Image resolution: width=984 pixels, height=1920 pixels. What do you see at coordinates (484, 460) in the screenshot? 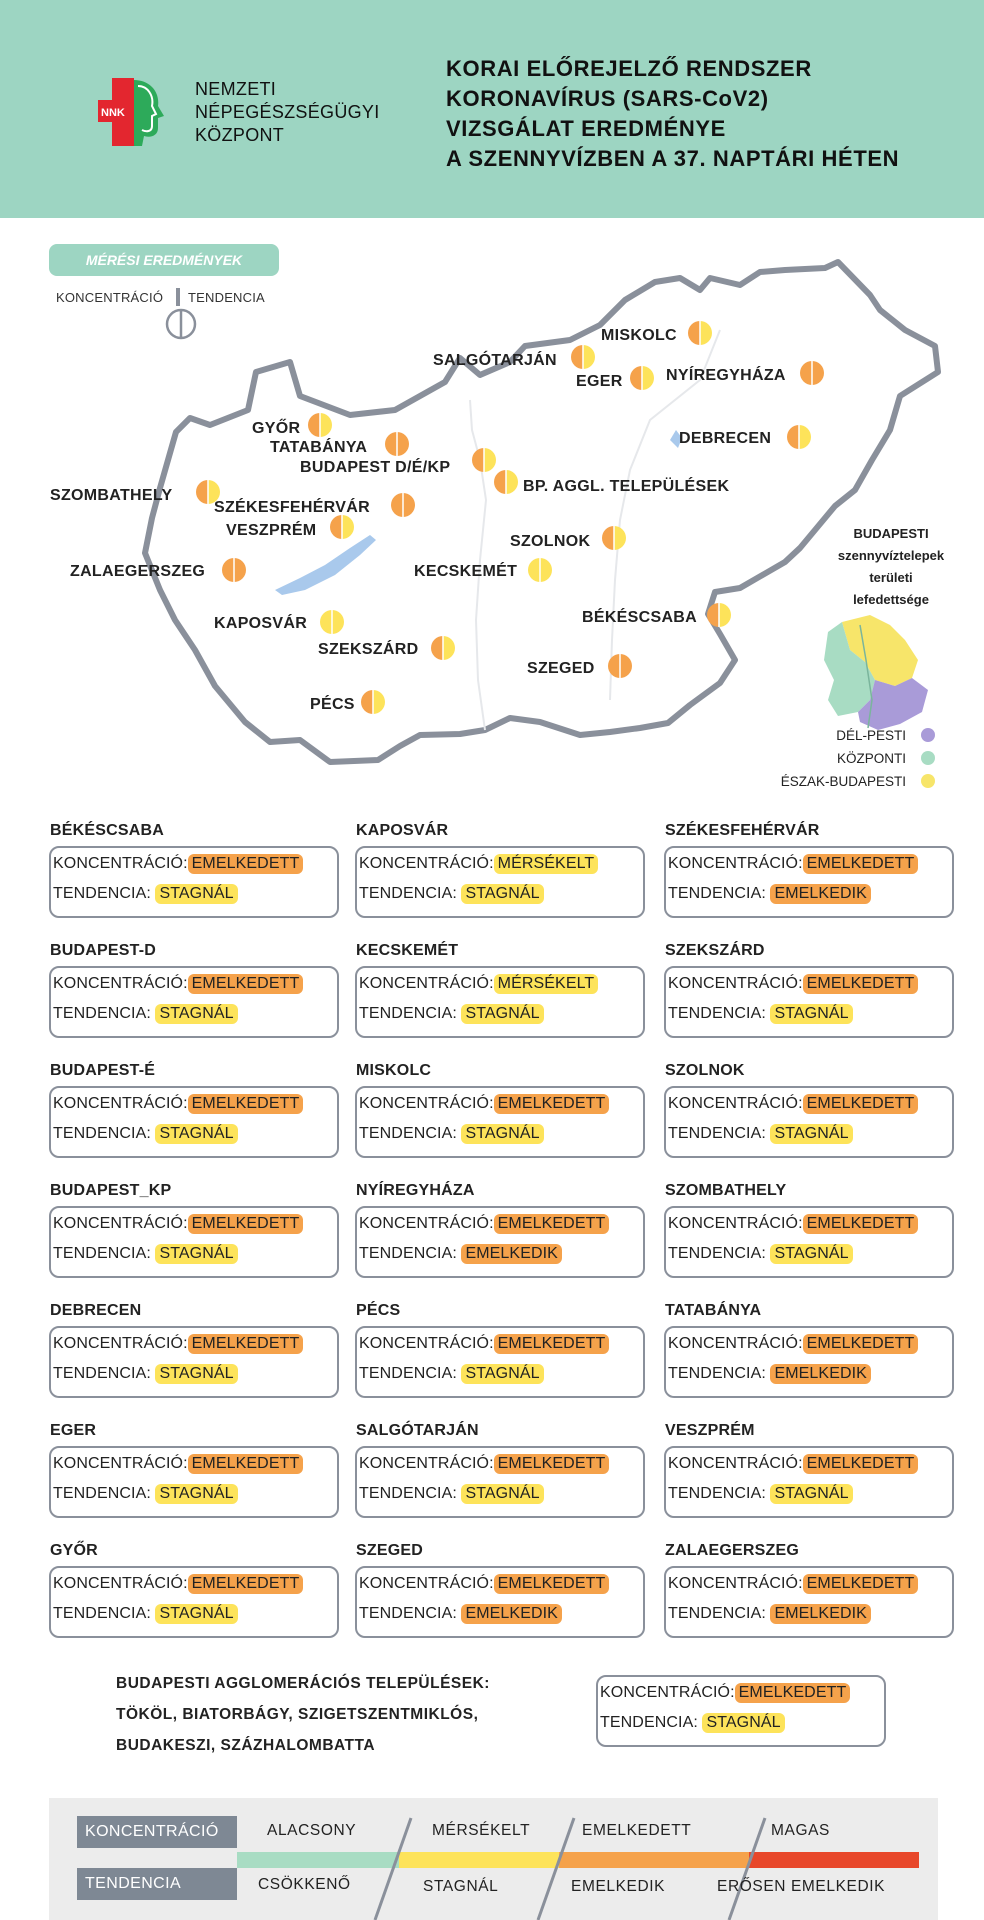
I see `map-marker-budapest-d-e-kp-icon` at bounding box center [484, 460].